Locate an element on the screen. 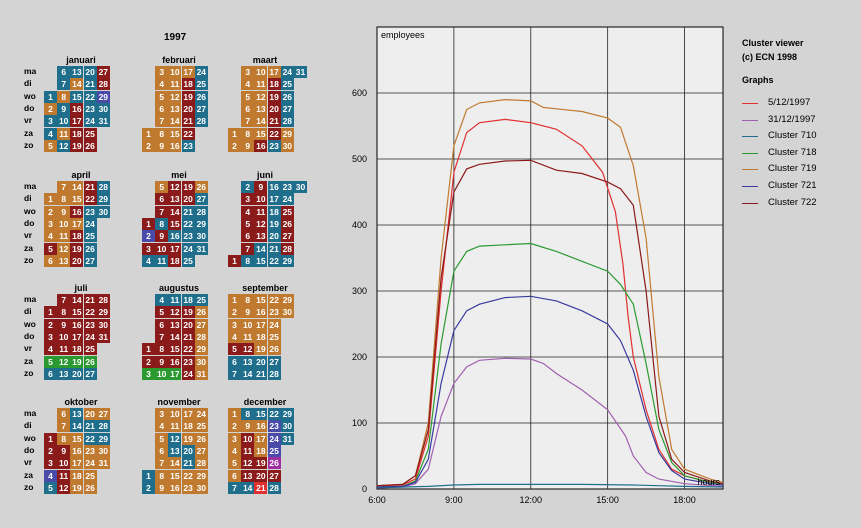  calendar-day: 12 is located at coordinates (64, 487).